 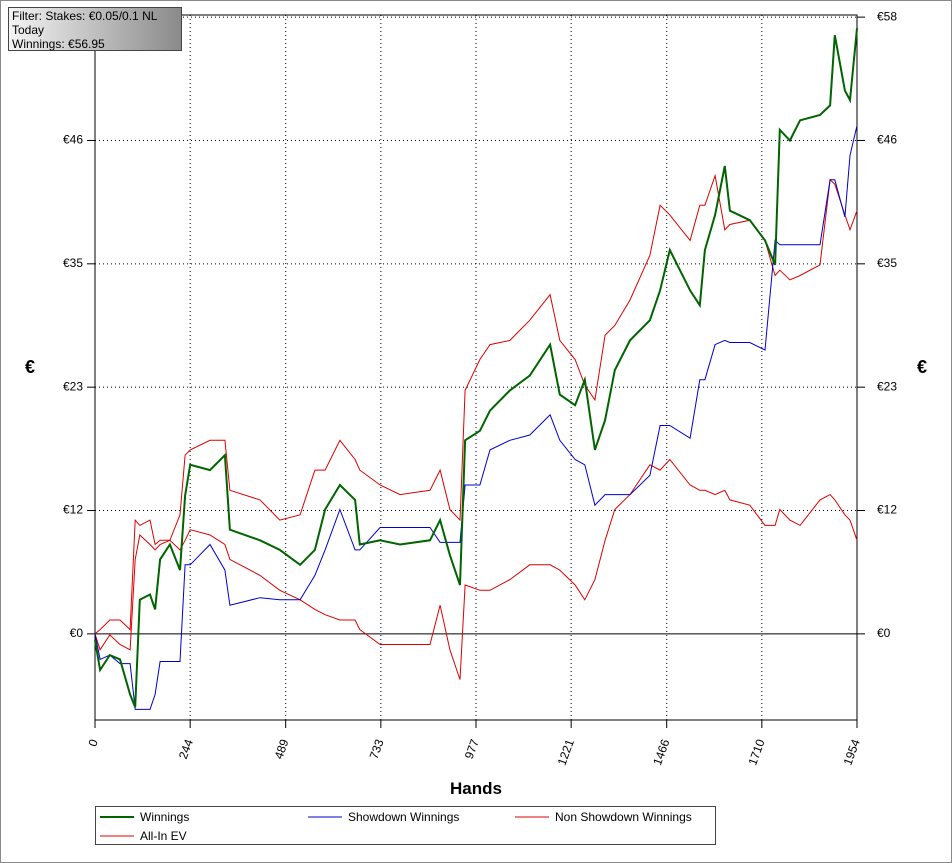 I want to click on y-tick-label: €35, so click(x=73, y=263).